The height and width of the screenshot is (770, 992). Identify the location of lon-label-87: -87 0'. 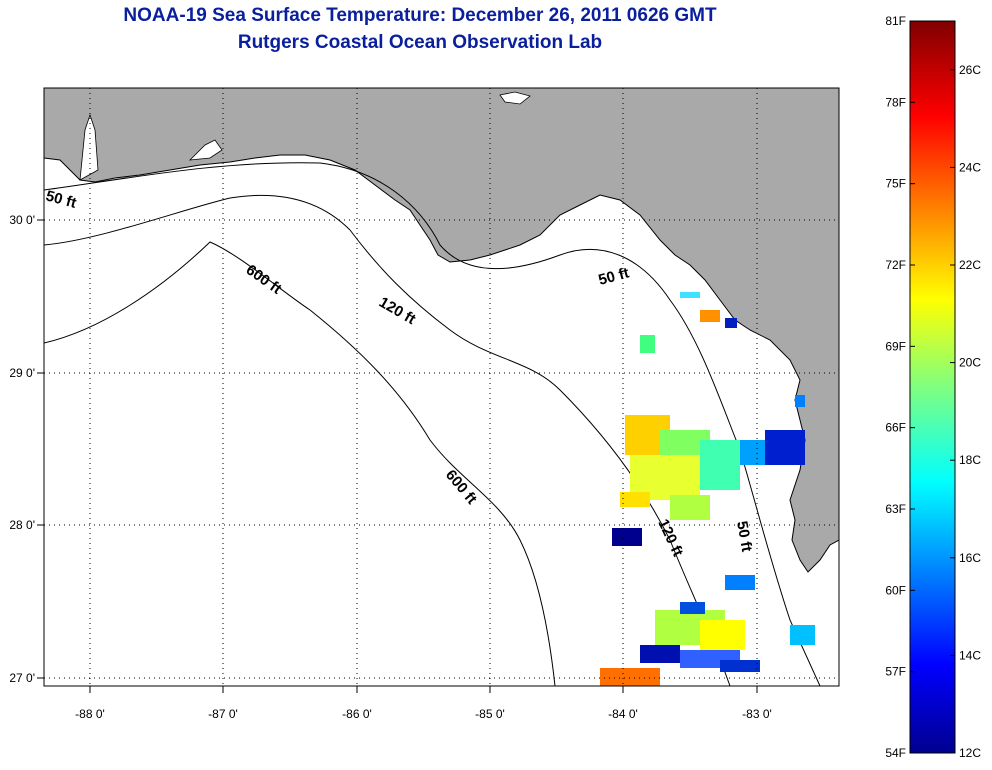
(223, 714).